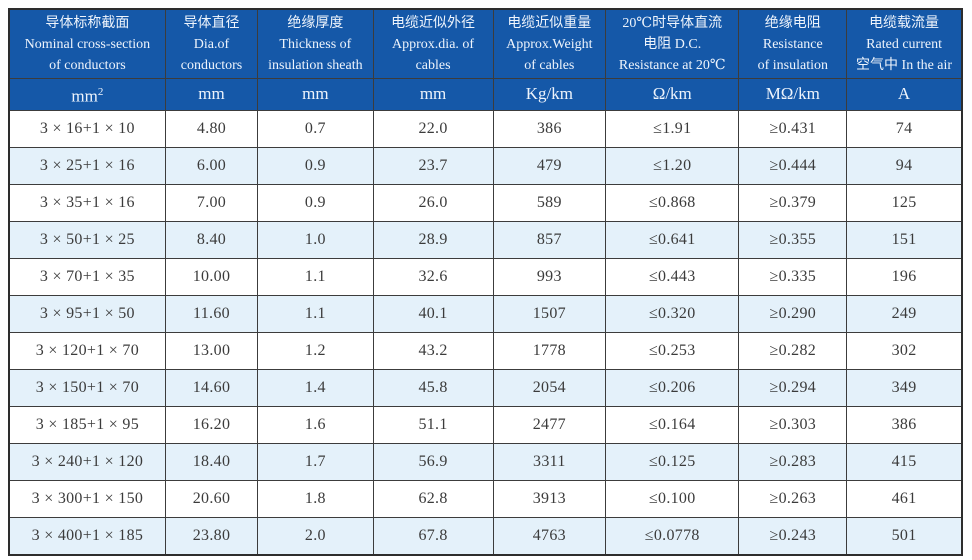 Image resolution: width=972 pixels, height=560 pixels. I want to click on unit-cell-col5: Kg/km, so click(549, 94).